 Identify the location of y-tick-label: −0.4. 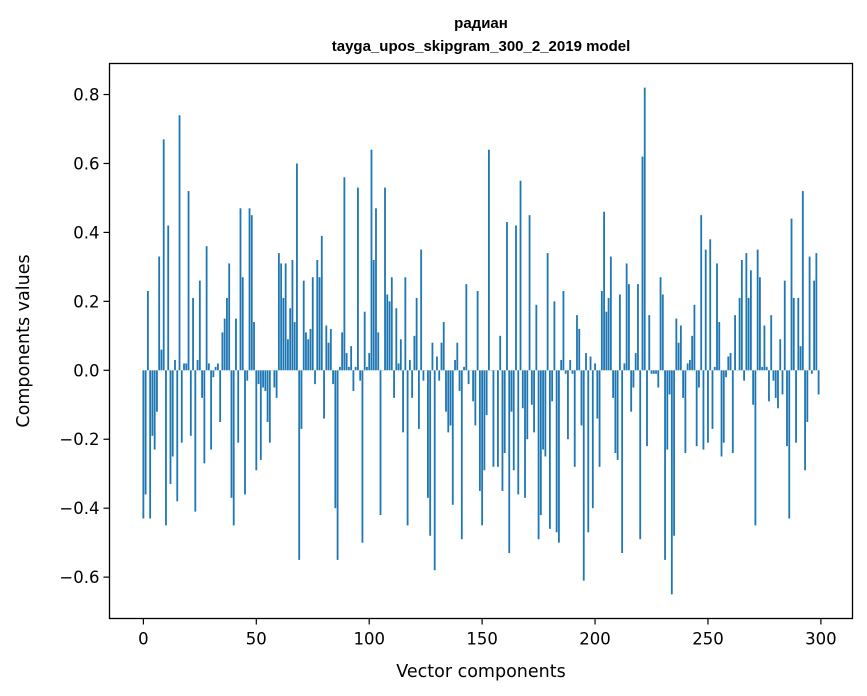
(79, 508).